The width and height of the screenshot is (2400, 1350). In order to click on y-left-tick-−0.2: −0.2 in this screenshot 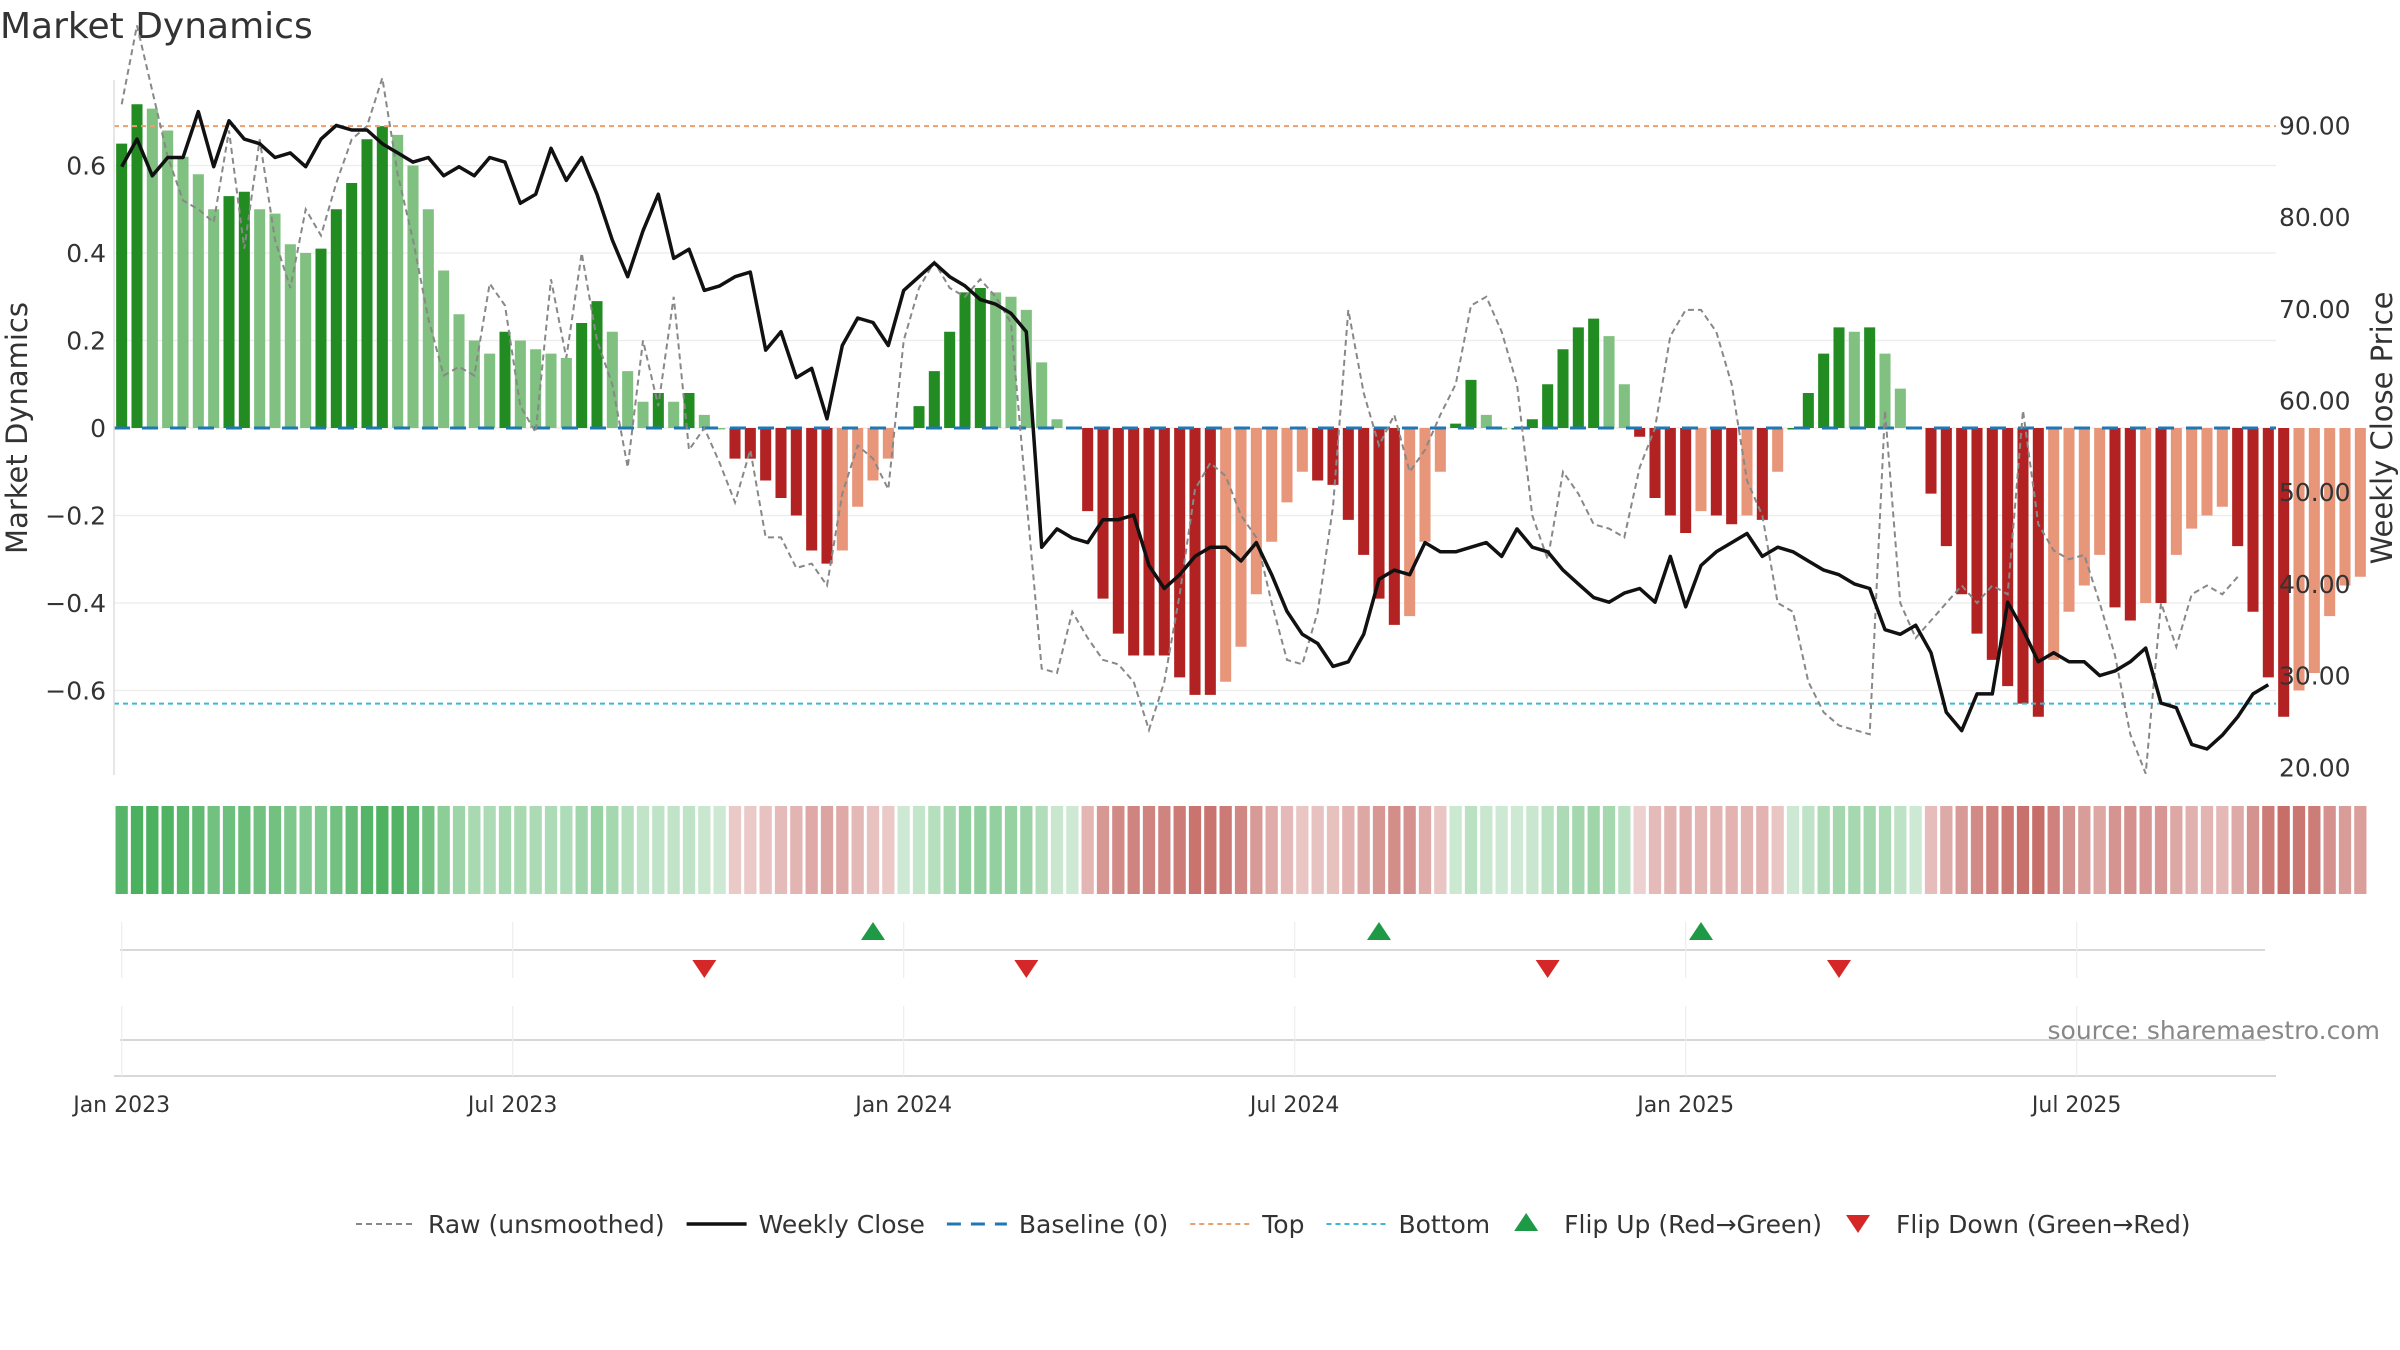, I will do `click(75, 516)`.